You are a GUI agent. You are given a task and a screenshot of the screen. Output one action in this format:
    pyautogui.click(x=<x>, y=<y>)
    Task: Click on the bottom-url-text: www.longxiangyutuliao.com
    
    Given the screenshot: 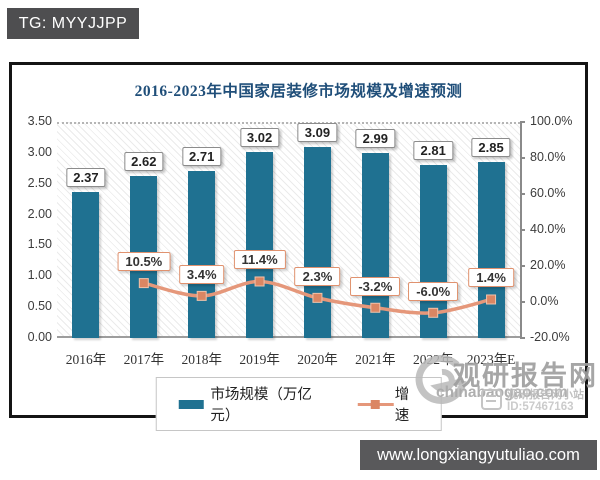 What is the action you would take?
    pyautogui.click(x=478, y=454)
    